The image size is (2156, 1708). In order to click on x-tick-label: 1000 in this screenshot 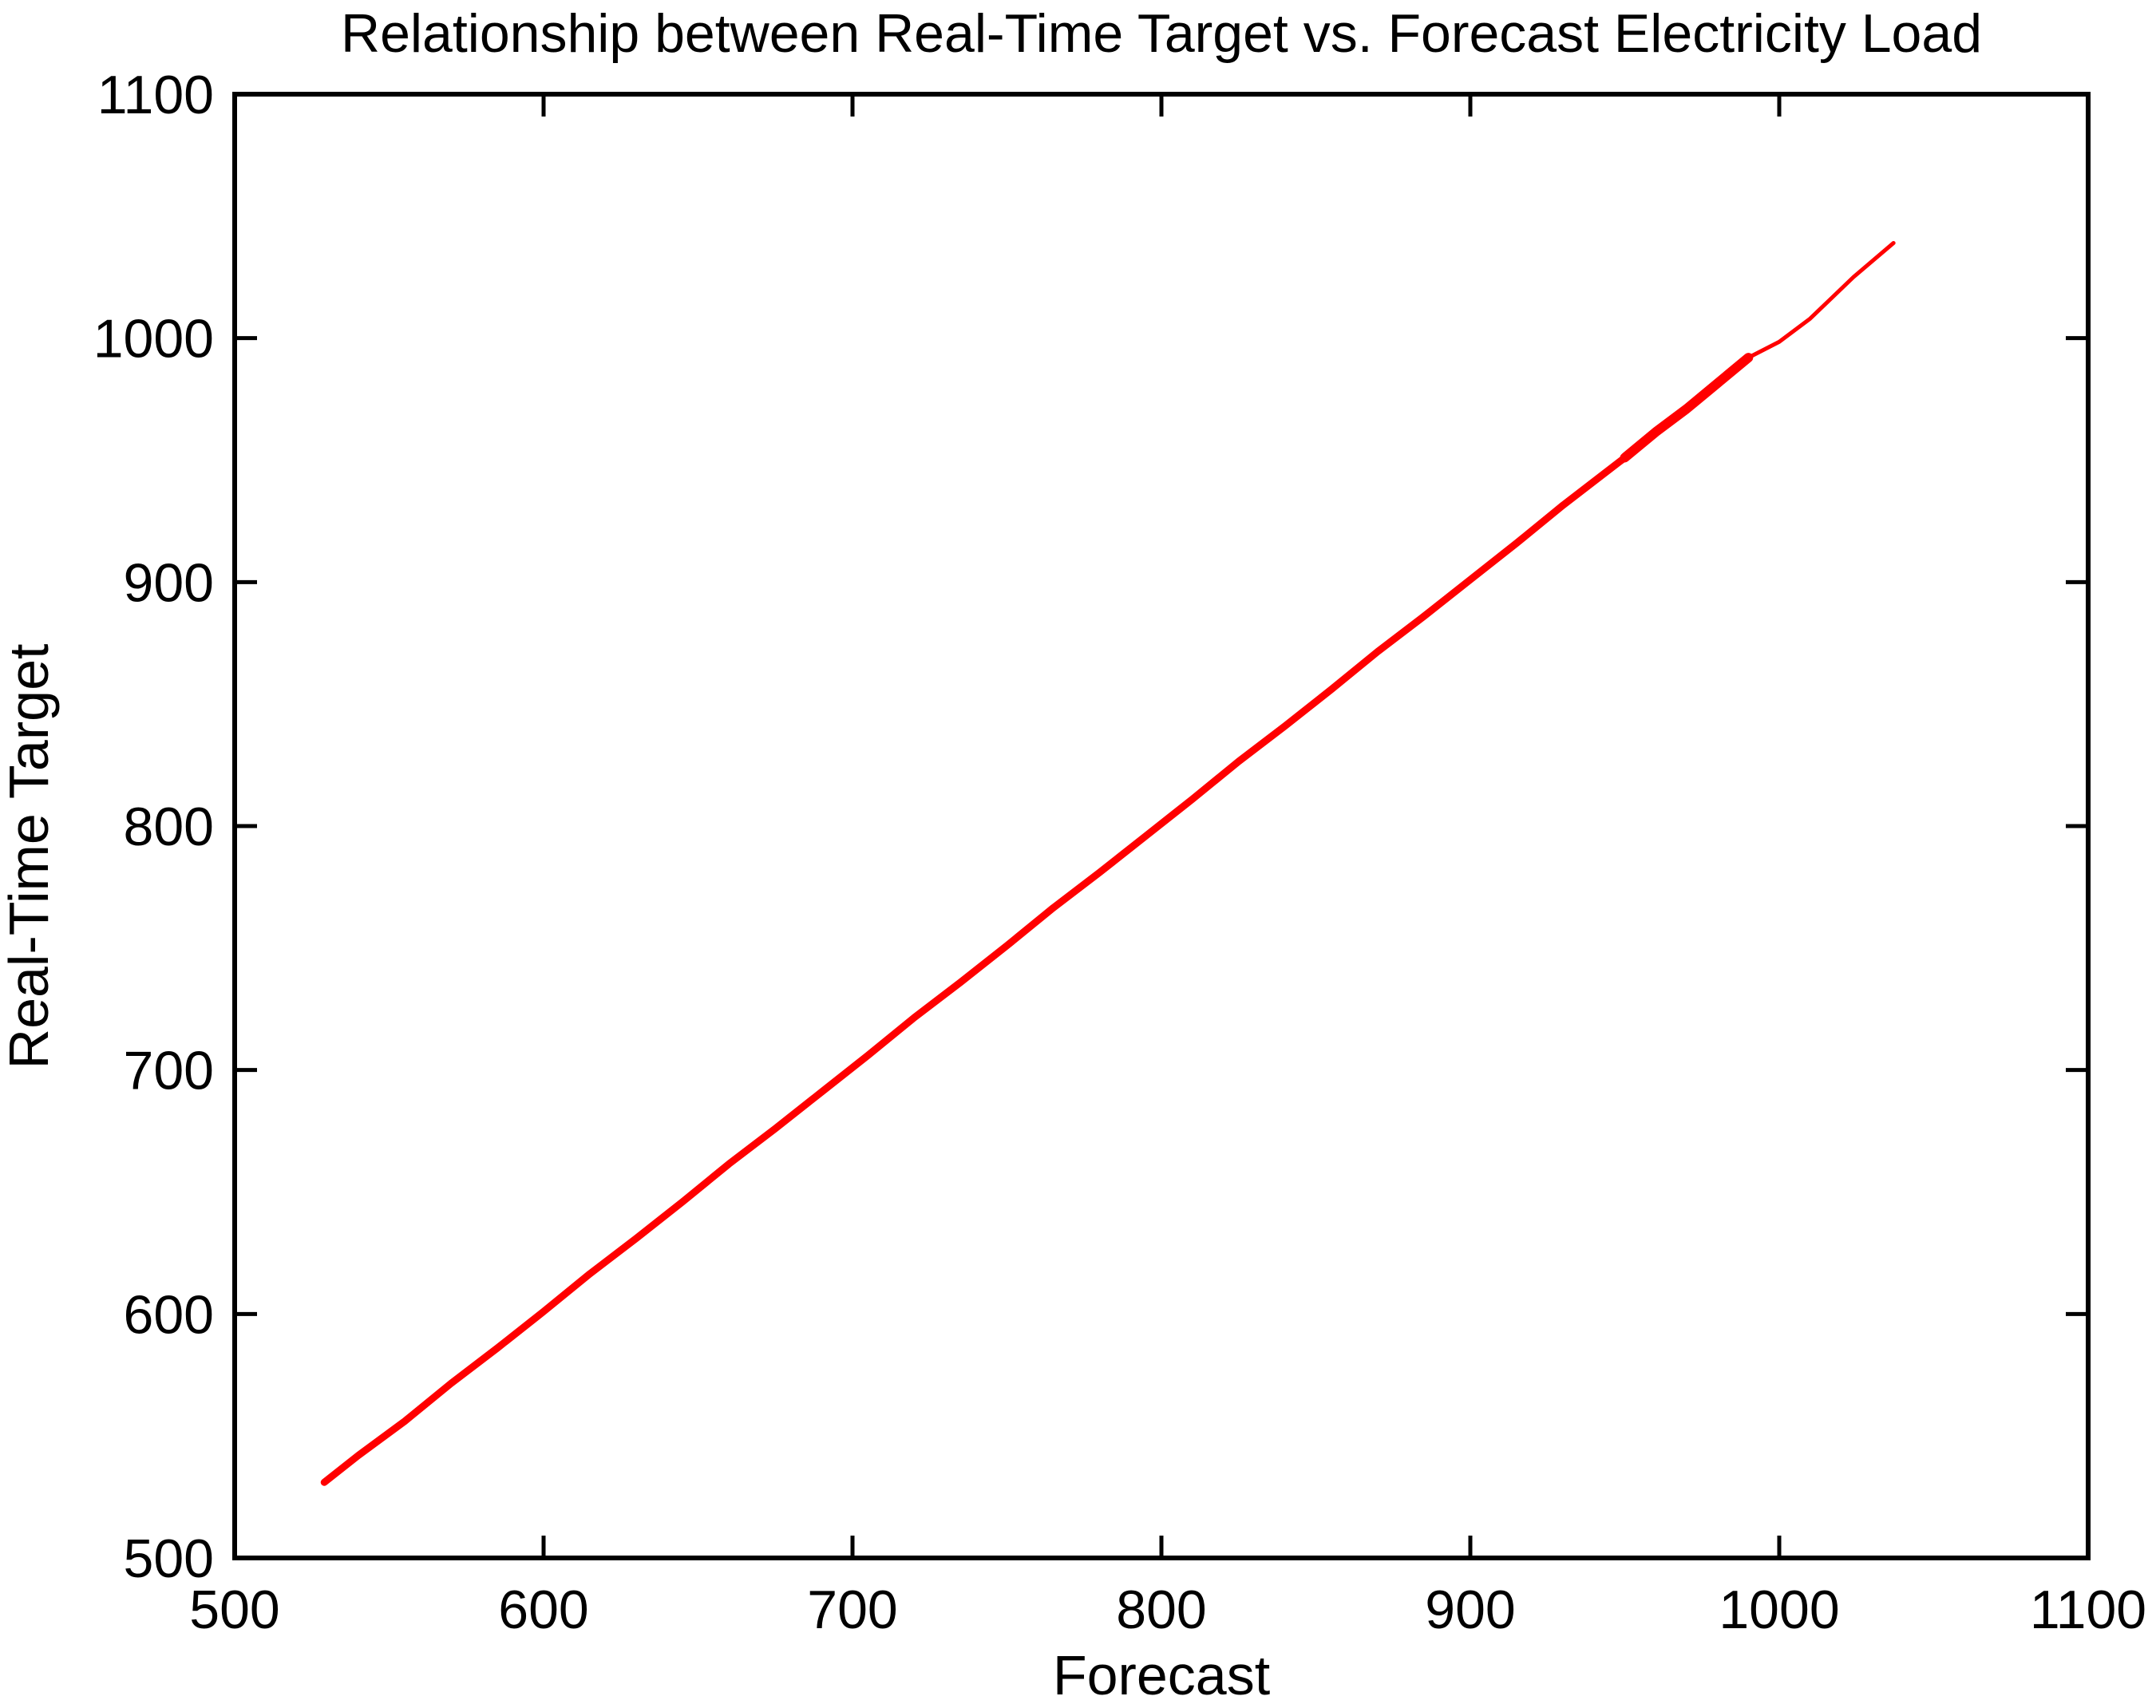, I will do `click(1779, 1610)`.